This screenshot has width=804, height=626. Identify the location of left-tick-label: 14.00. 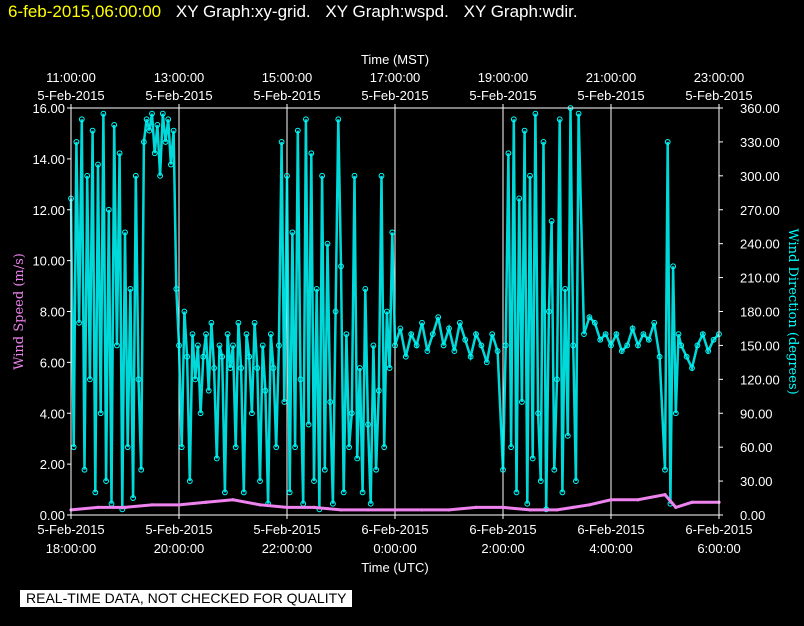
(48, 159).